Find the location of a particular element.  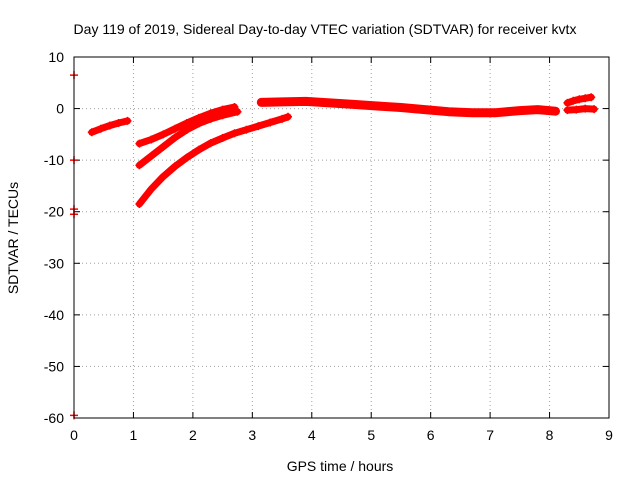

x-tick-label: 8 is located at coordinates (550, 435).